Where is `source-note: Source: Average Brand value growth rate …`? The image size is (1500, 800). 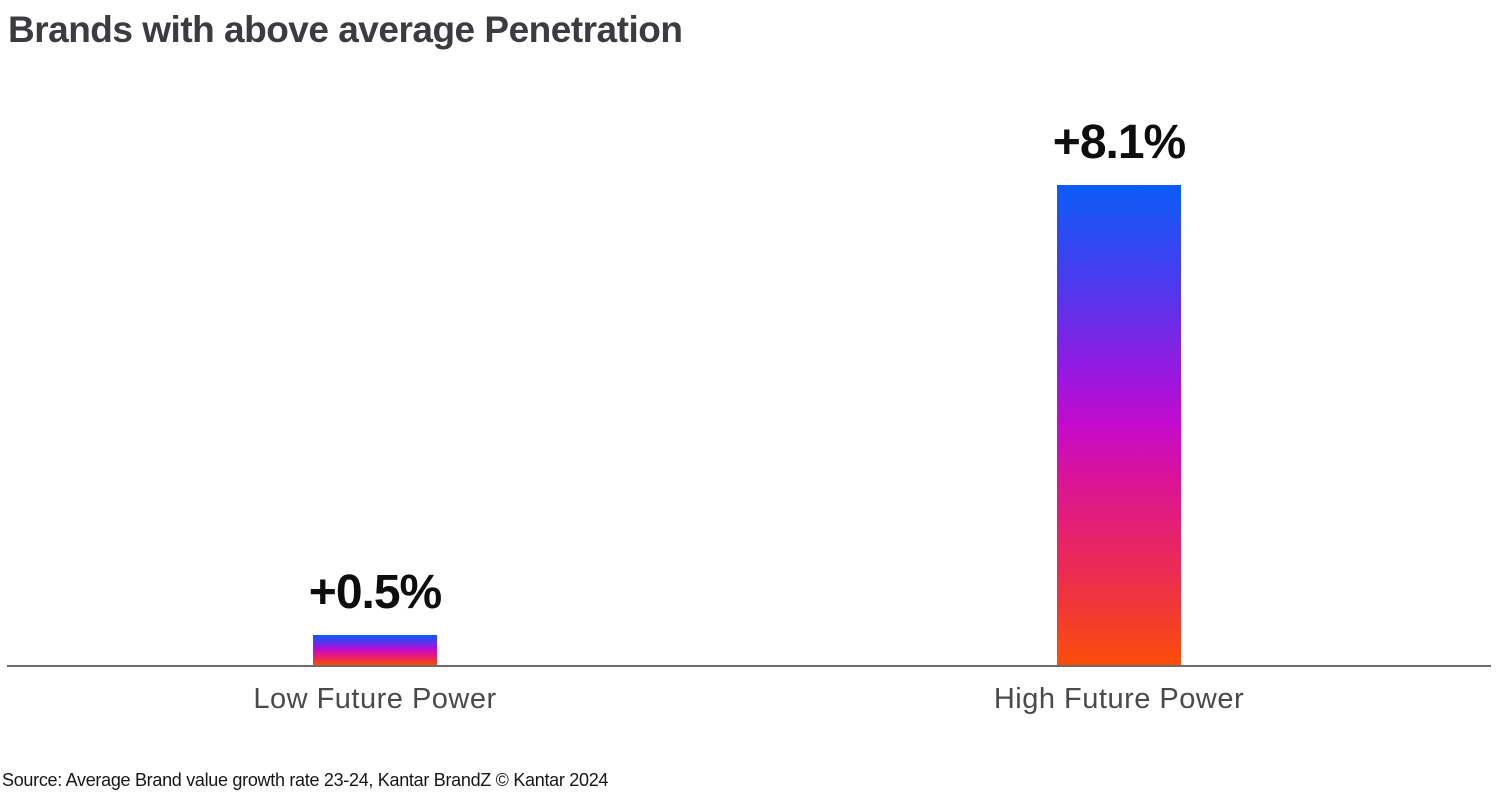
source-note: Source: Average Brand value growth rate … is located at coordinates (305, 780).